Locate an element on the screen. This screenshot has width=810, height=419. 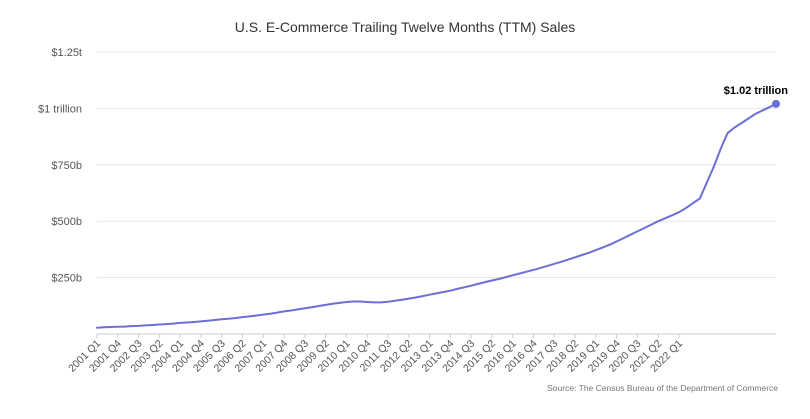
y-tick-label: $250b is located at coordinates (66, 279).